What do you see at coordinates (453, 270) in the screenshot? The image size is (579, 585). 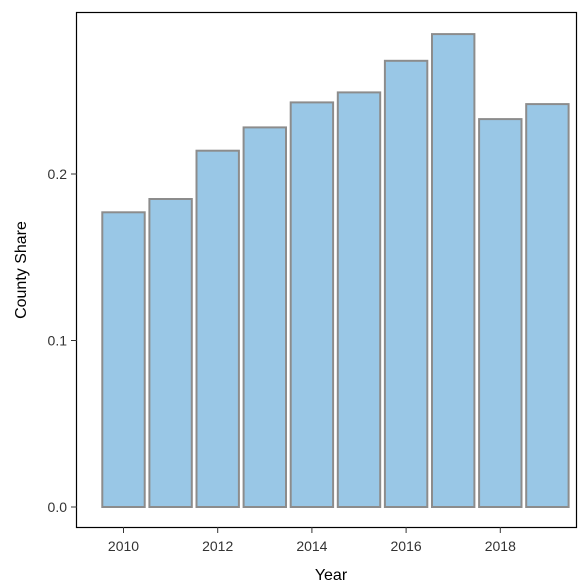 I see `bar-2017` at bounding box center [453, 270].